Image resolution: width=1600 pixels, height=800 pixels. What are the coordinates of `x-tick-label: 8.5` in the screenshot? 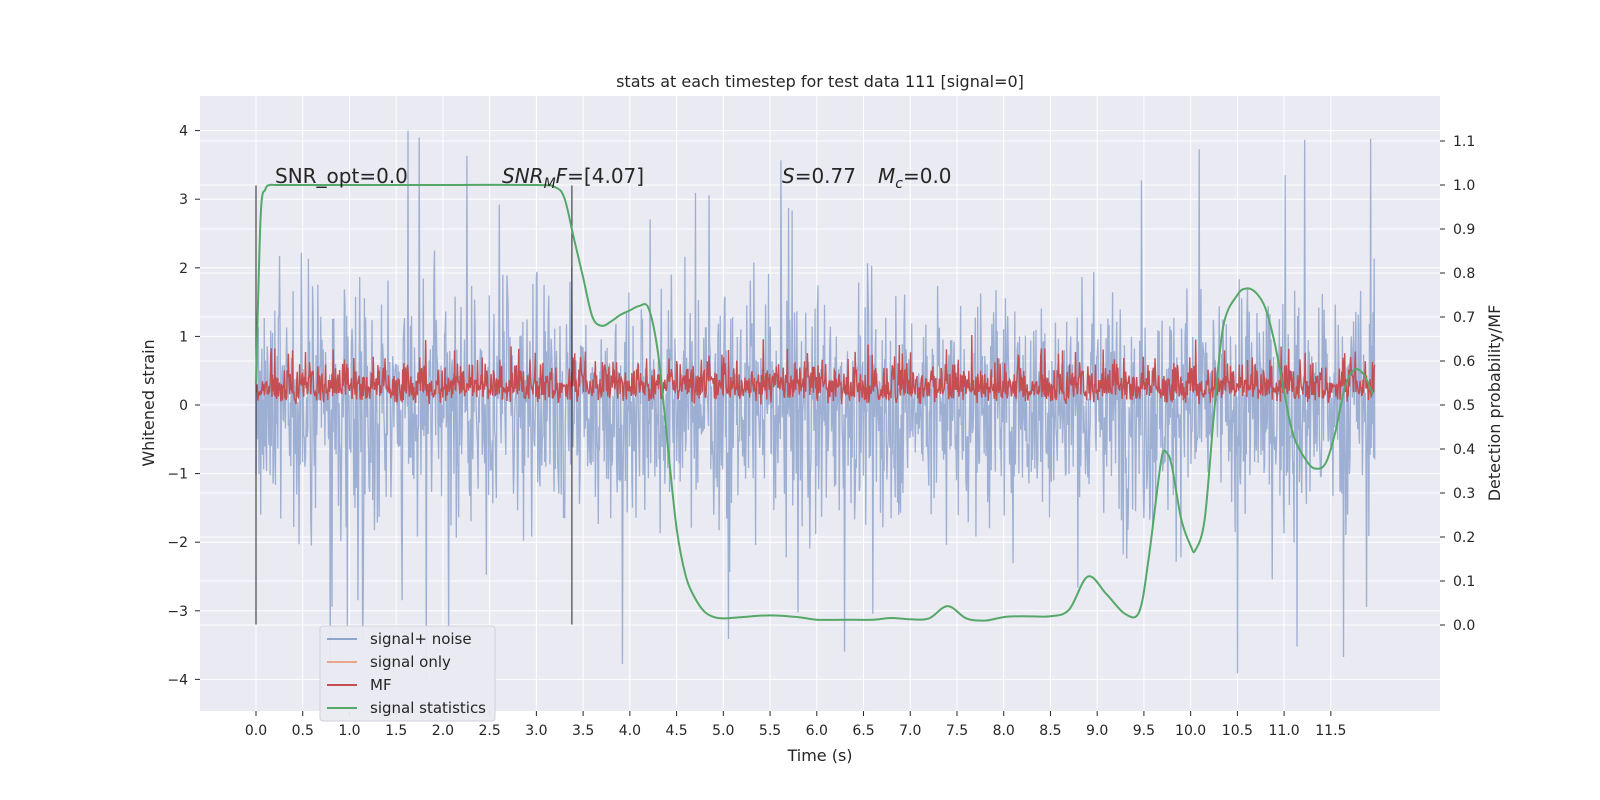 It's located at (1050, 731).